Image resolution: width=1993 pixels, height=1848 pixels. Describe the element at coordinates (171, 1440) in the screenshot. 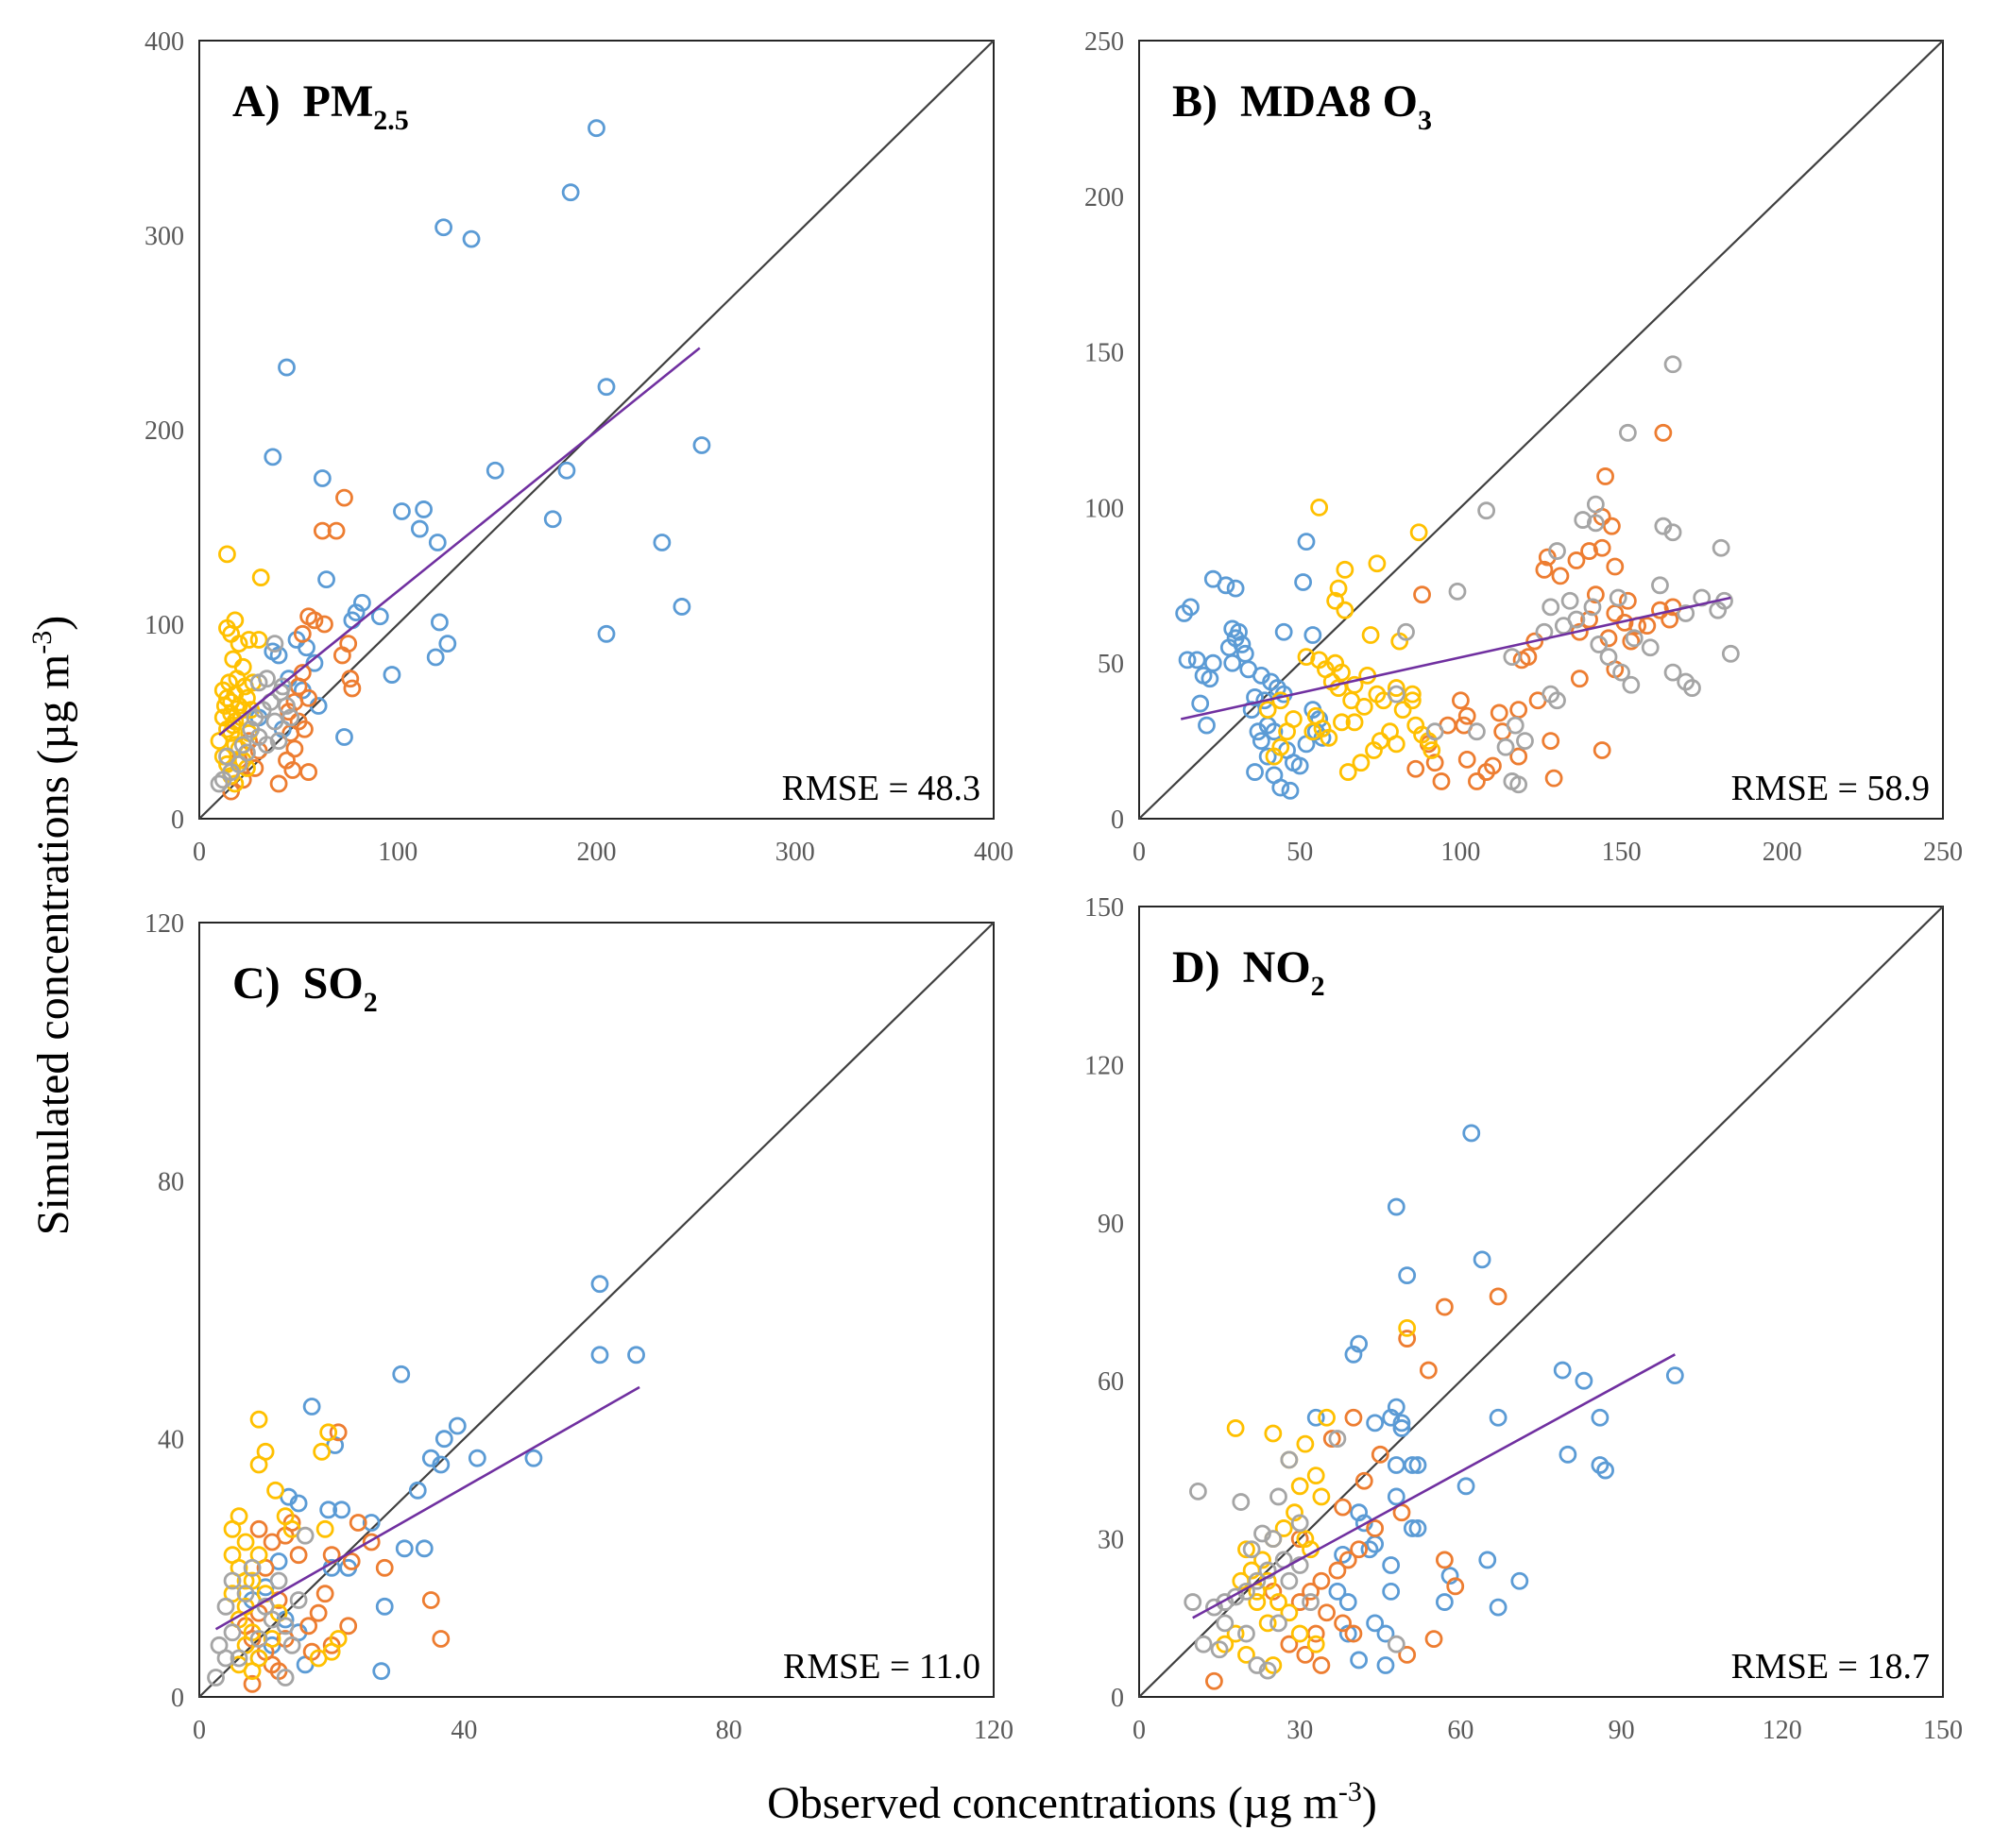

I see `panel-c-y-tick-1: 40` at that location.